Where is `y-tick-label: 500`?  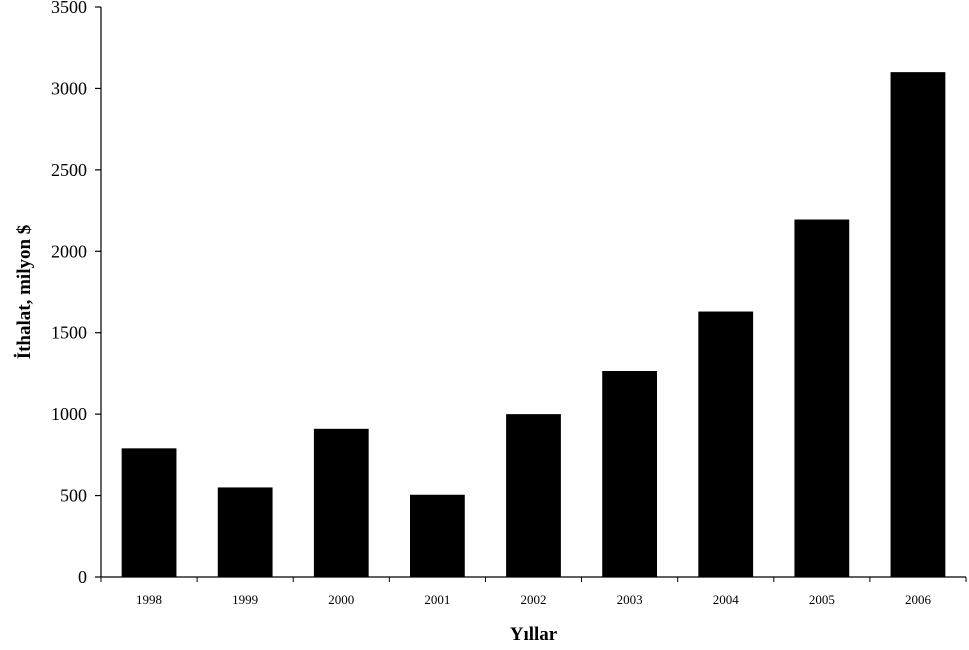 y-tick-label: 500 is located at coordinates (73, 496).